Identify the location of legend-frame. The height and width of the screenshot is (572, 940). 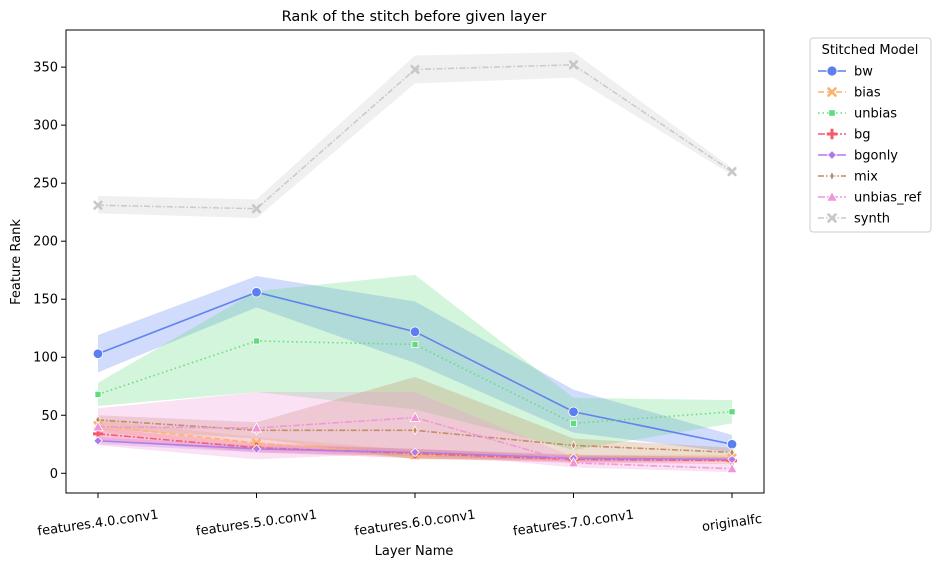
(870, 135).